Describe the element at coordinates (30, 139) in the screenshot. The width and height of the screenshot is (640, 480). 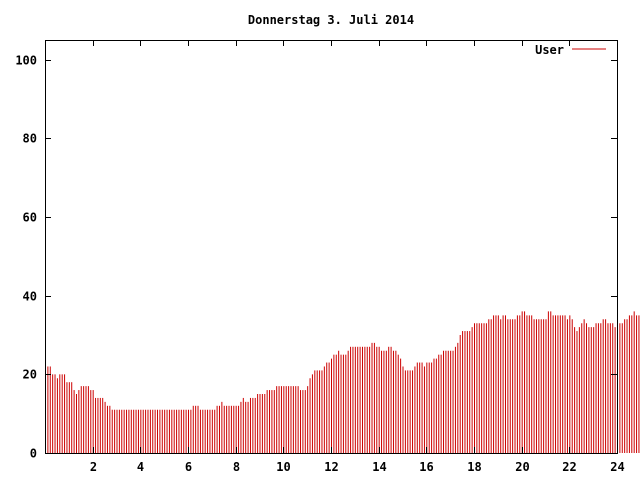
I see `y-tick-label: 80` at that location.